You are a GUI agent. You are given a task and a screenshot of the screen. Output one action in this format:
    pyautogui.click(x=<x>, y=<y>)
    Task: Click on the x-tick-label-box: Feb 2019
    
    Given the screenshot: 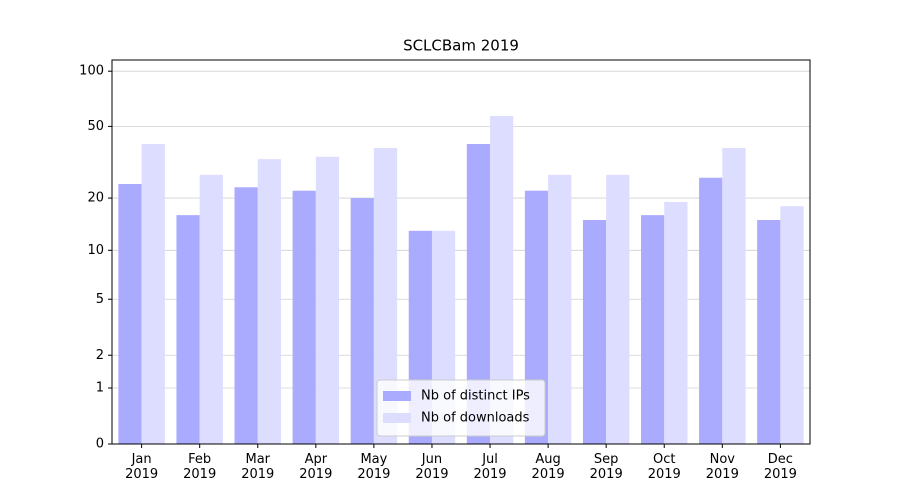 What is the action you would take?
    pyautogui.click(x=200, y=467)
    